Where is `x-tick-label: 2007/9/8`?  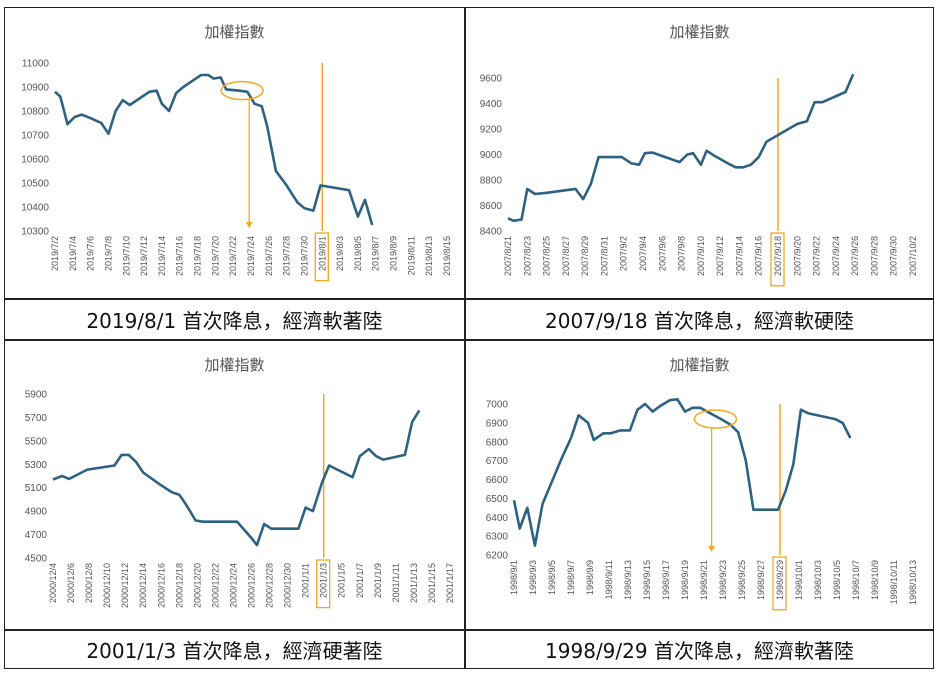
x-tick-label: 2007/9/8 is located at coordinates (682, 253).